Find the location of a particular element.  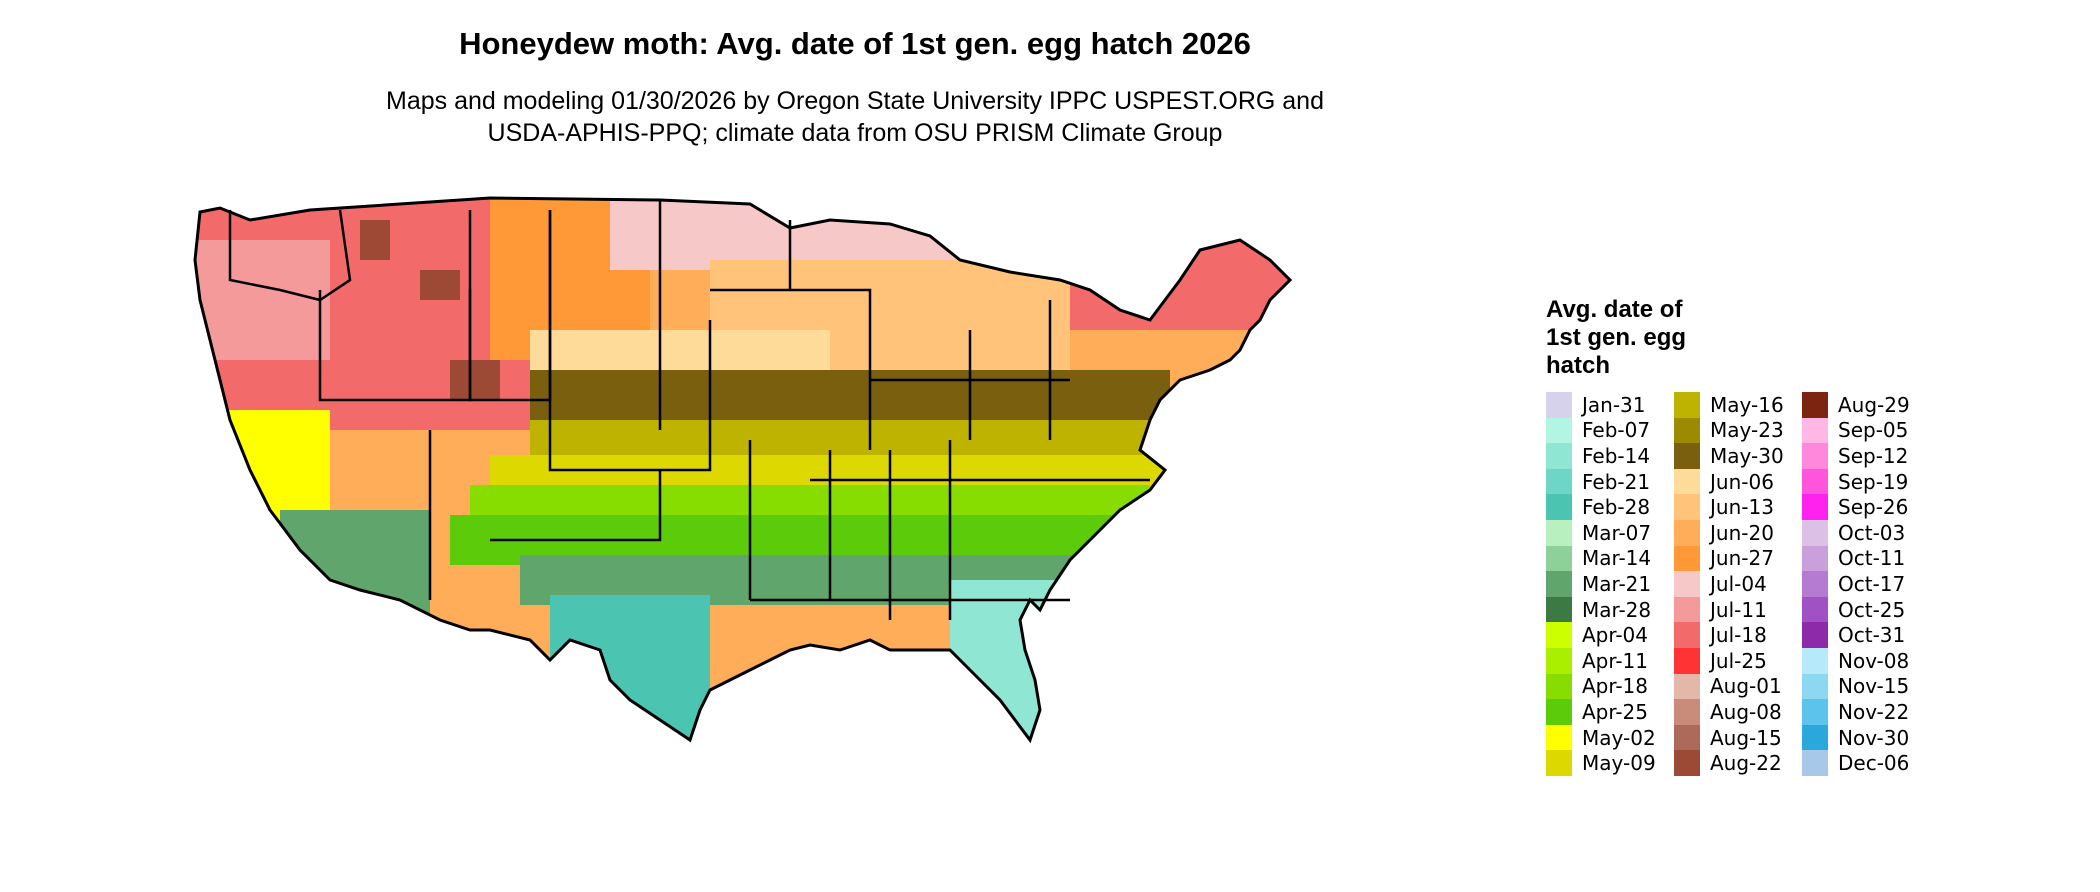

legend-item: Apr-04 is located at coordinates (1597, 635).